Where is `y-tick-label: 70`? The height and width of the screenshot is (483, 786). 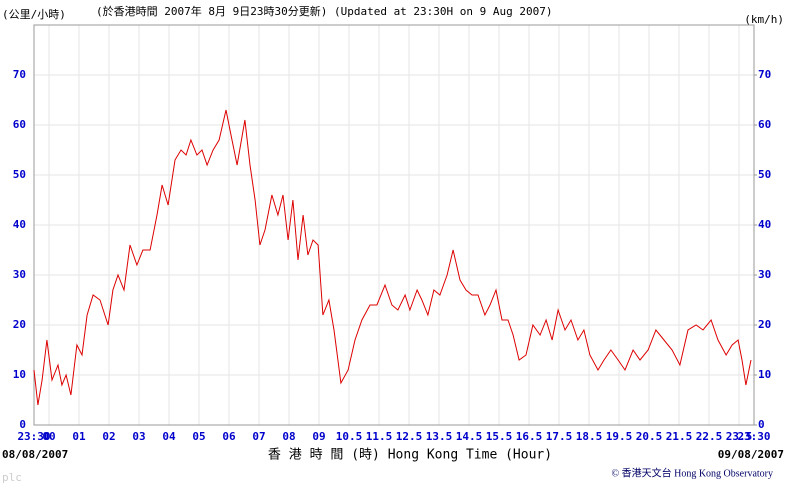 y-tick-label: 70 is located at coordinates (19, 74).